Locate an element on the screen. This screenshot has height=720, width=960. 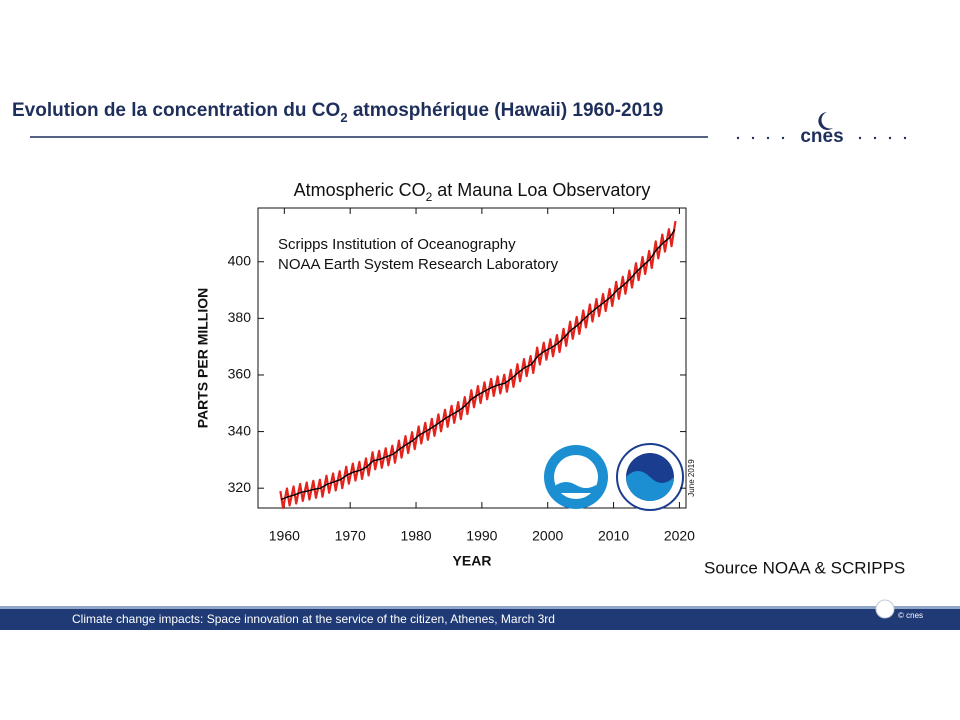
x-tick-label: 2000 is located at coordinates (547, 536).